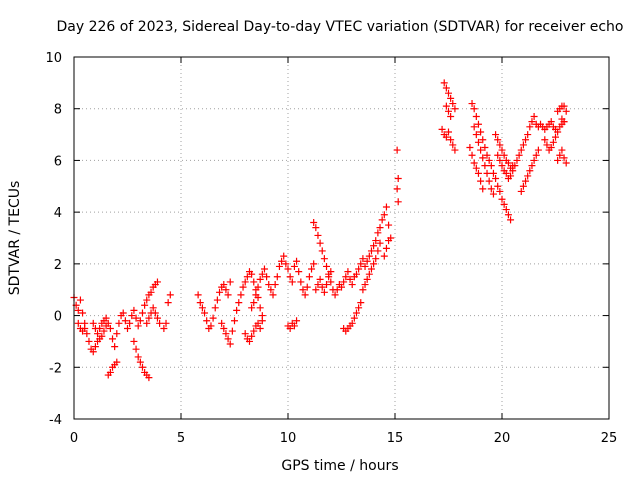 This screenshot has height=480, width=640. What do you see at coordinates (288, 438) in the screenshot?
I see `x-tick-label: 10` at bounding box center [288, 438].